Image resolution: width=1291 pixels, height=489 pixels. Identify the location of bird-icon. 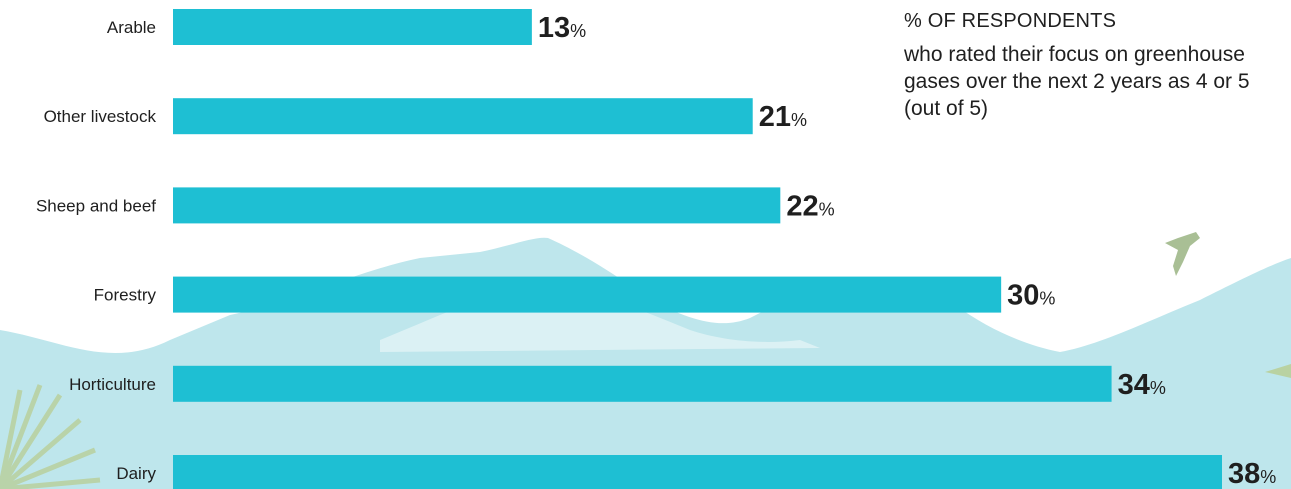
(1182, 254).